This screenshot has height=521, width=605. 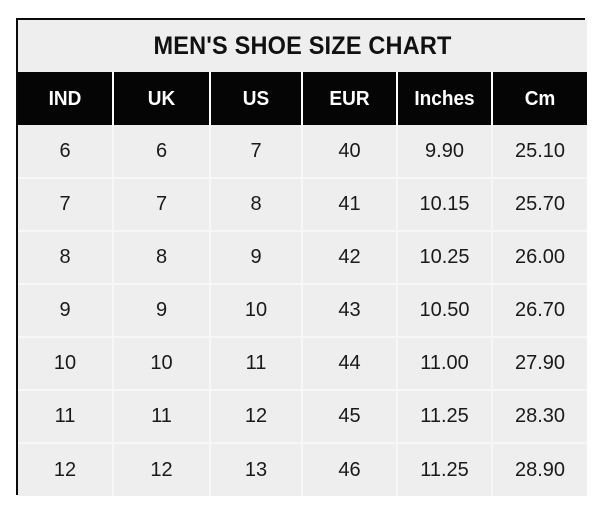 What do you see at coordinates (350, 152) in the screenshot?
I see `cell-eur: 40` at bounding box center [350, 152].